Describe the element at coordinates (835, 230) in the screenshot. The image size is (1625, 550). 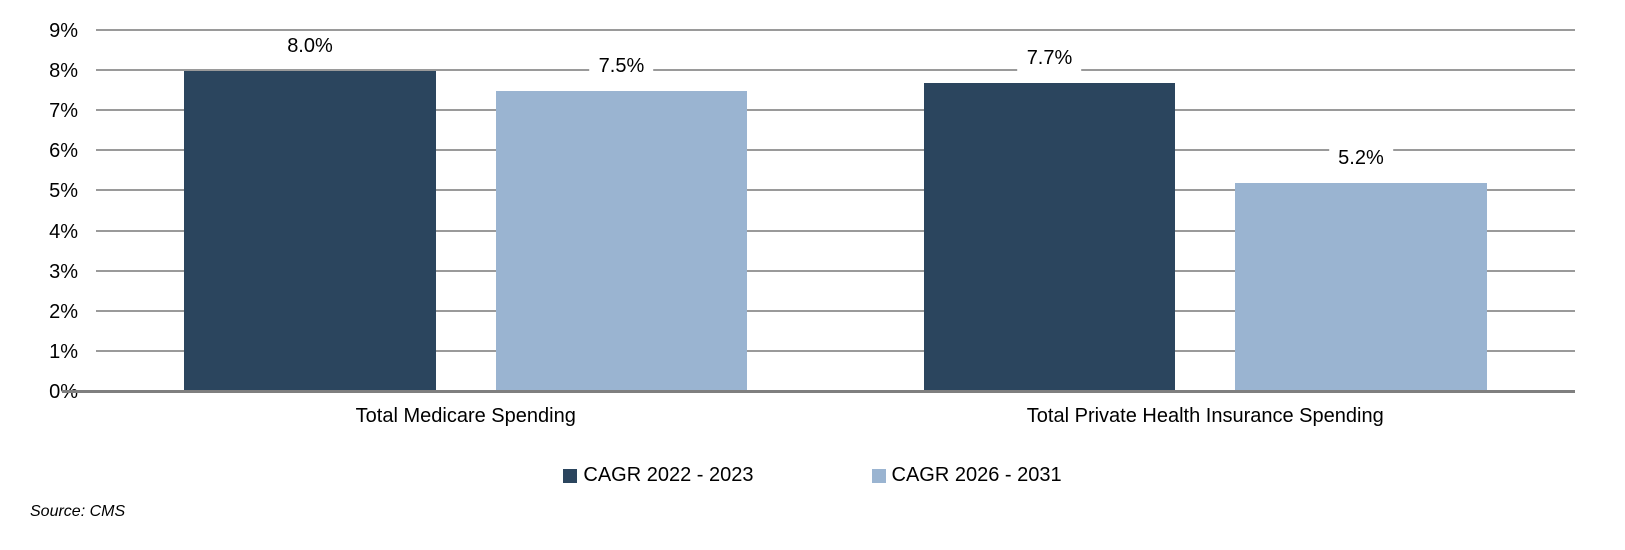
I see `gridline-4%` at that location.